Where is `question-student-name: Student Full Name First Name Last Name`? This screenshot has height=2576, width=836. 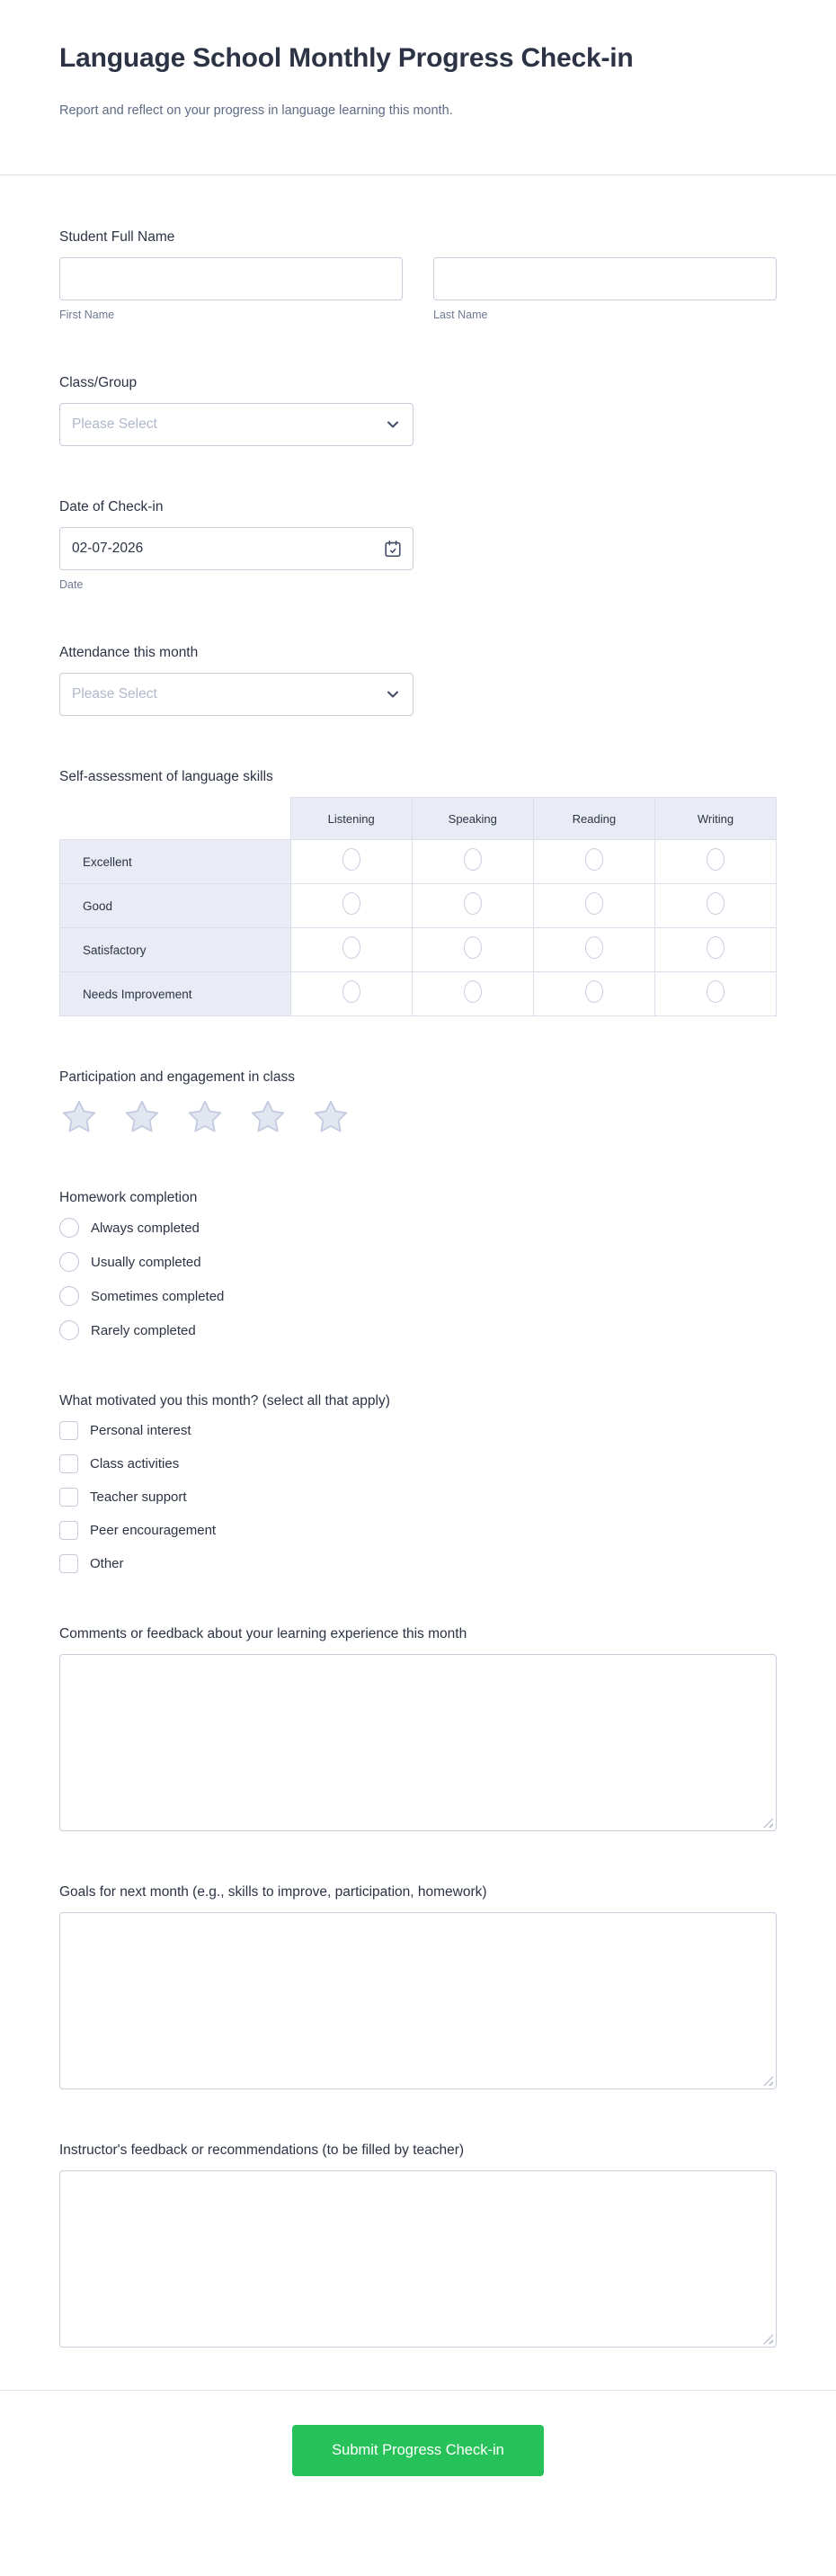 question-student-name: Student Full Name First Name Last Name is located at coordinates (418, 275).